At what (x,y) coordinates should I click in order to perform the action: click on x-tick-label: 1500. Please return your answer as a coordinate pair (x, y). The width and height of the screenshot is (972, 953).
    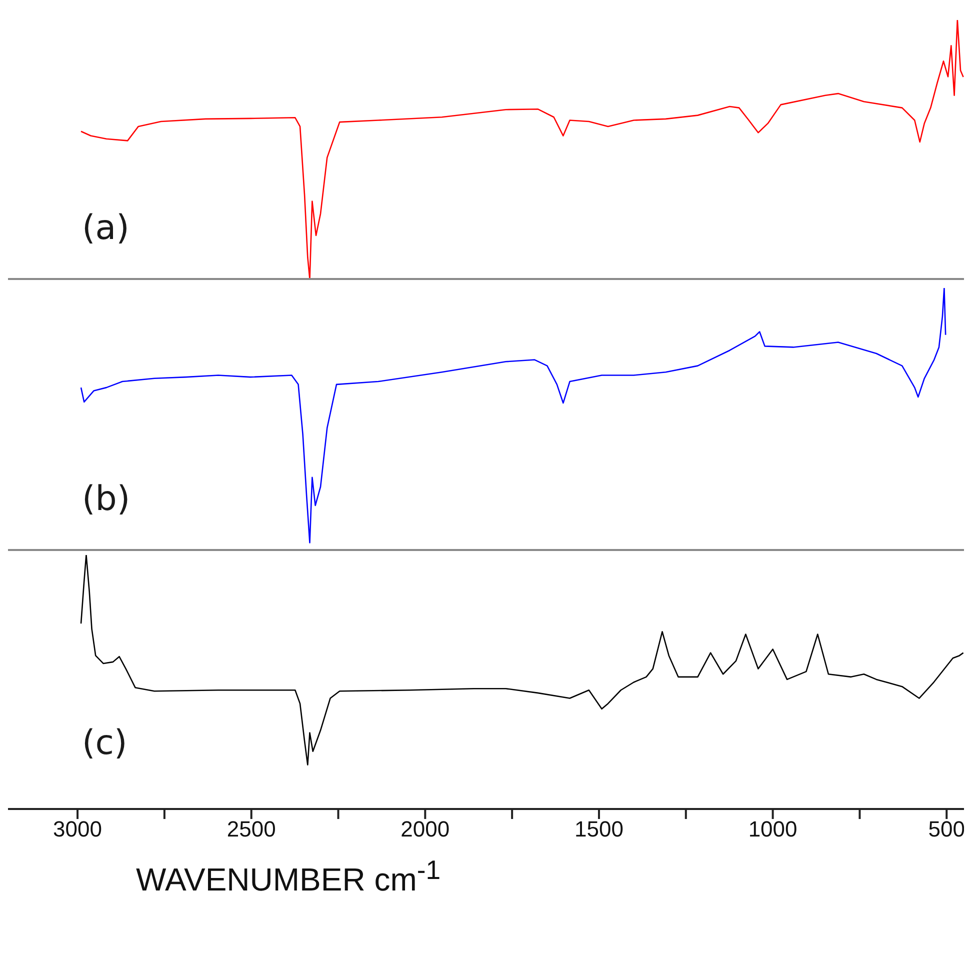
    Looking at the image, I should click on (599, 829).